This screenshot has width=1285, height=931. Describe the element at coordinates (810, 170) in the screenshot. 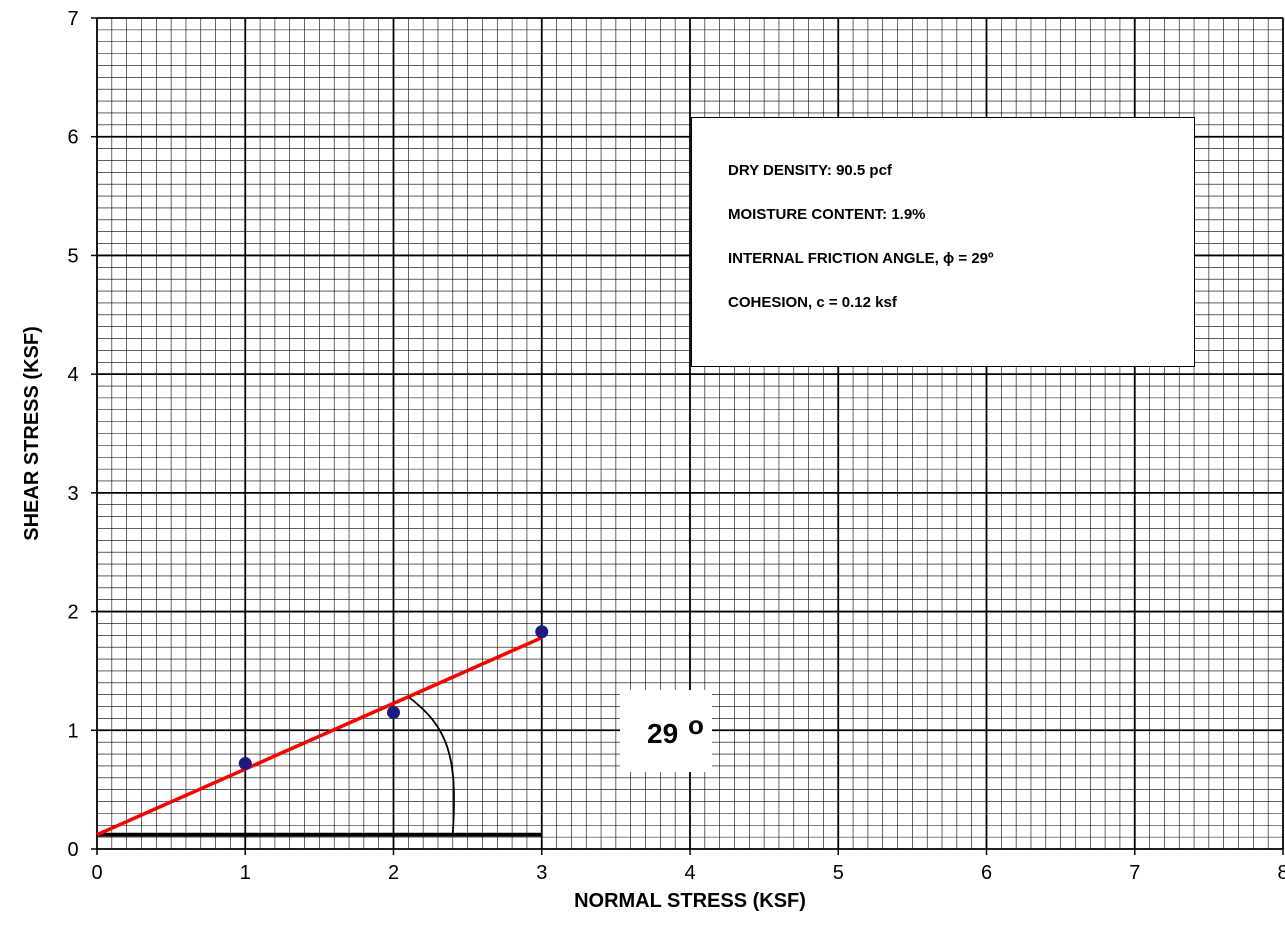

I see `dry-density-text: DRY DENSITY: 90.5 pcf` at that location.